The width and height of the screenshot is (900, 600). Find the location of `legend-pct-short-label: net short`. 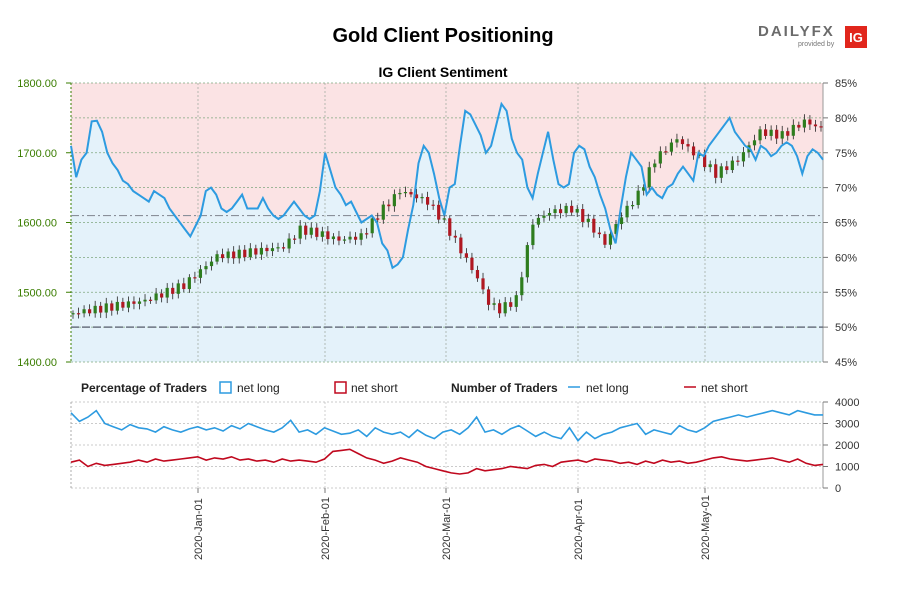

legend-pct-short-label: net short is located at coordinates (374, 388).